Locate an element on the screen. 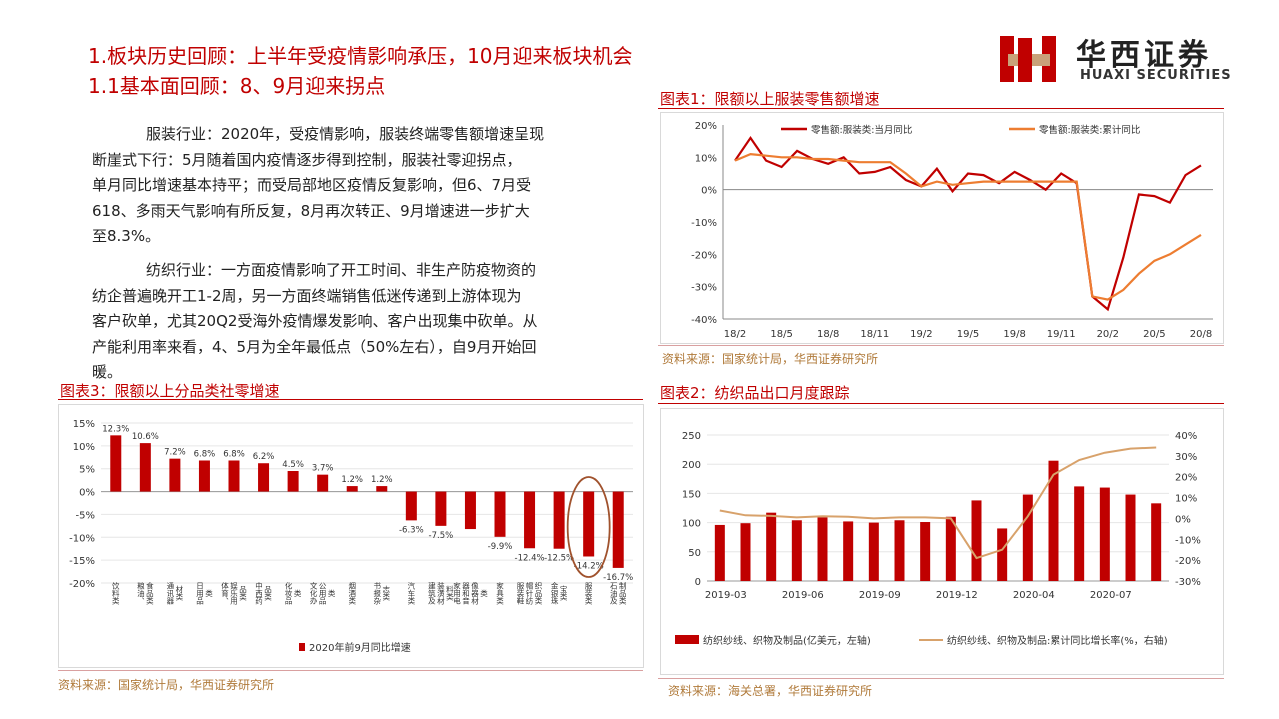  fig3-category-label-part: 公用品 is located at coordinates (322, 594).